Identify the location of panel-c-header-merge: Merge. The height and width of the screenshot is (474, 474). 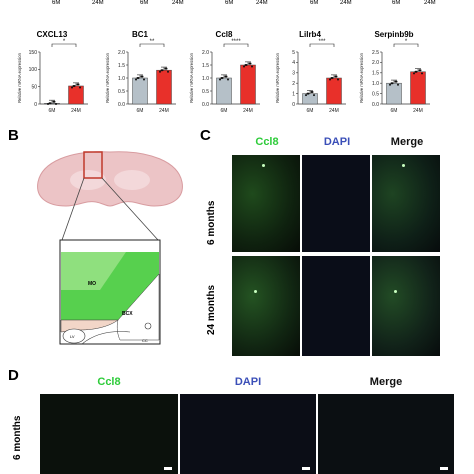
(407, 142).